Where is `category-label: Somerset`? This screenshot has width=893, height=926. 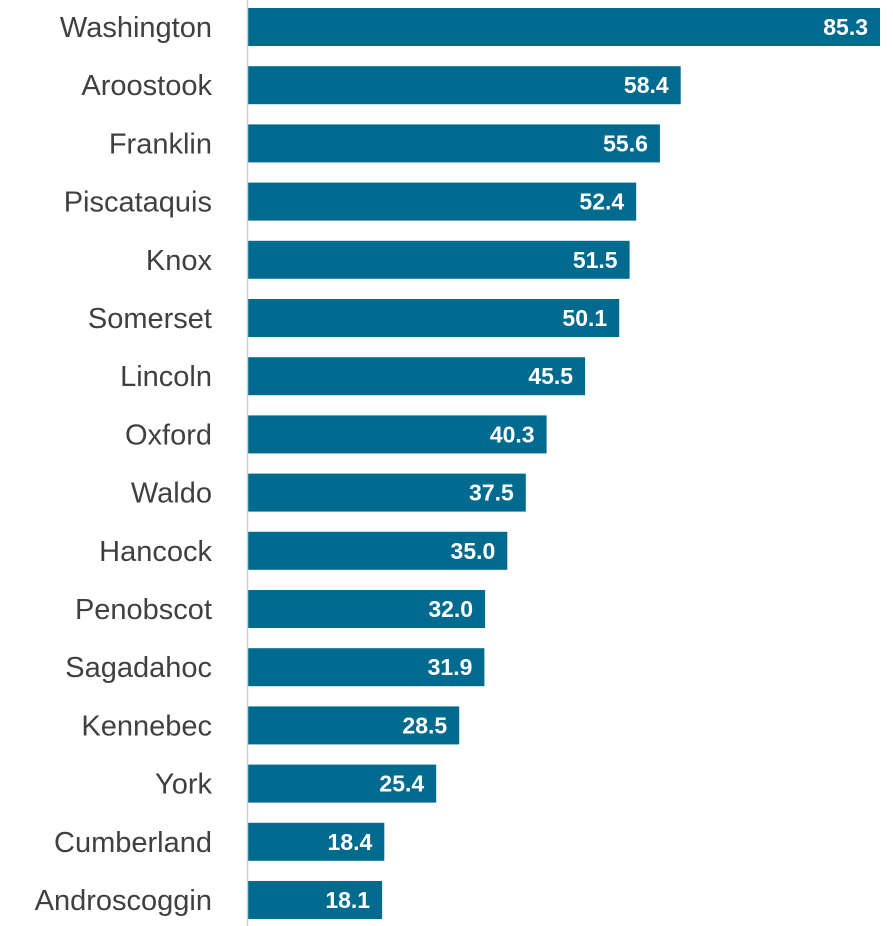
category-label: Somerset is located at coordinates (150, 319).